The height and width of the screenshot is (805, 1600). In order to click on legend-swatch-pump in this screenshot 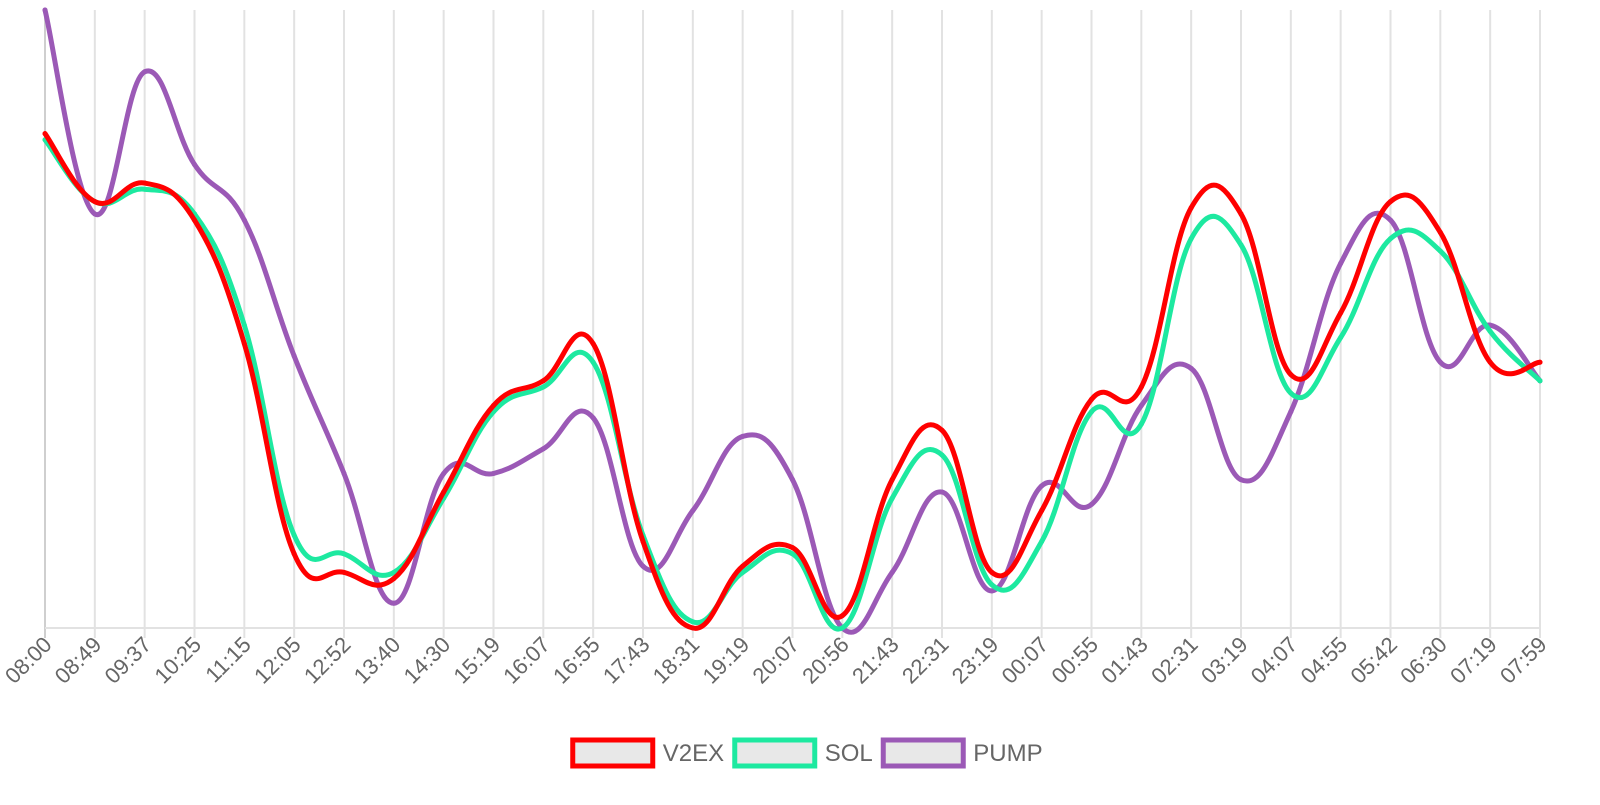, I will do `click(923, 753)`.